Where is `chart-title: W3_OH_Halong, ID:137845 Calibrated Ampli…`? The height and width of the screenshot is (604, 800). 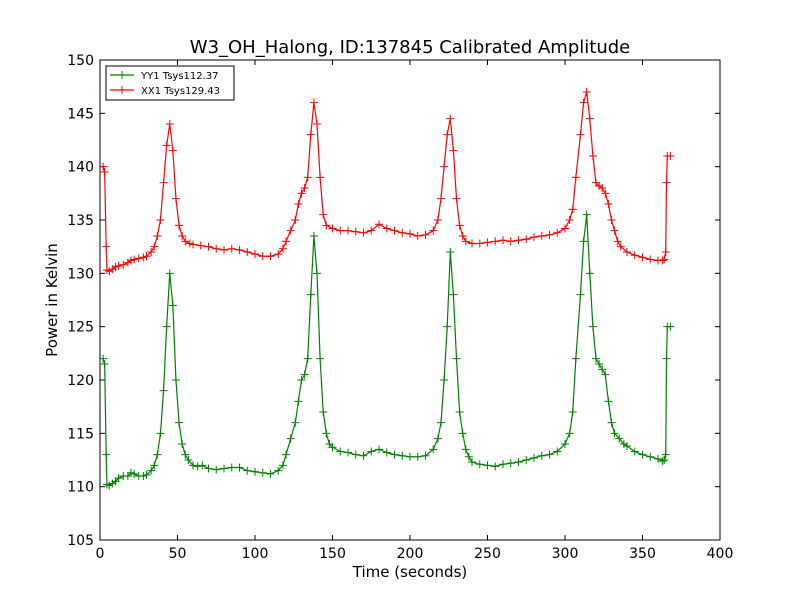 chart-title: W3_OH_Halong, ID:137845 Calibrated Ampli… is located at coordinates (410, 47).